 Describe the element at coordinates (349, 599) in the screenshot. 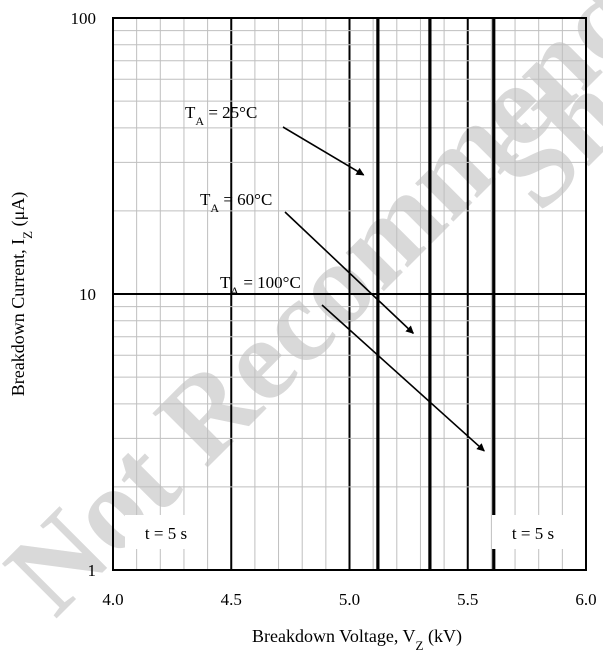

I see `x-tick-label: 5.0` at that location.